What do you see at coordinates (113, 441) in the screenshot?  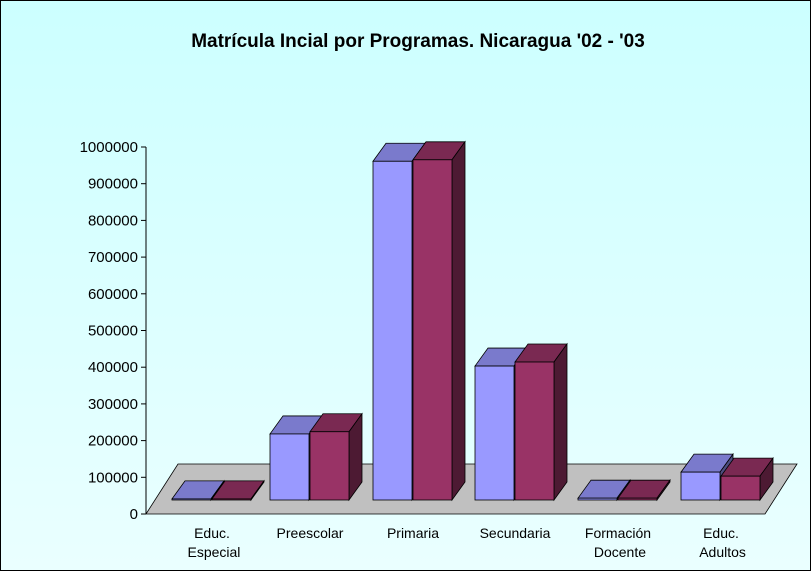 I see `y-tick-label: 200000` at bounding box center [113, 441].